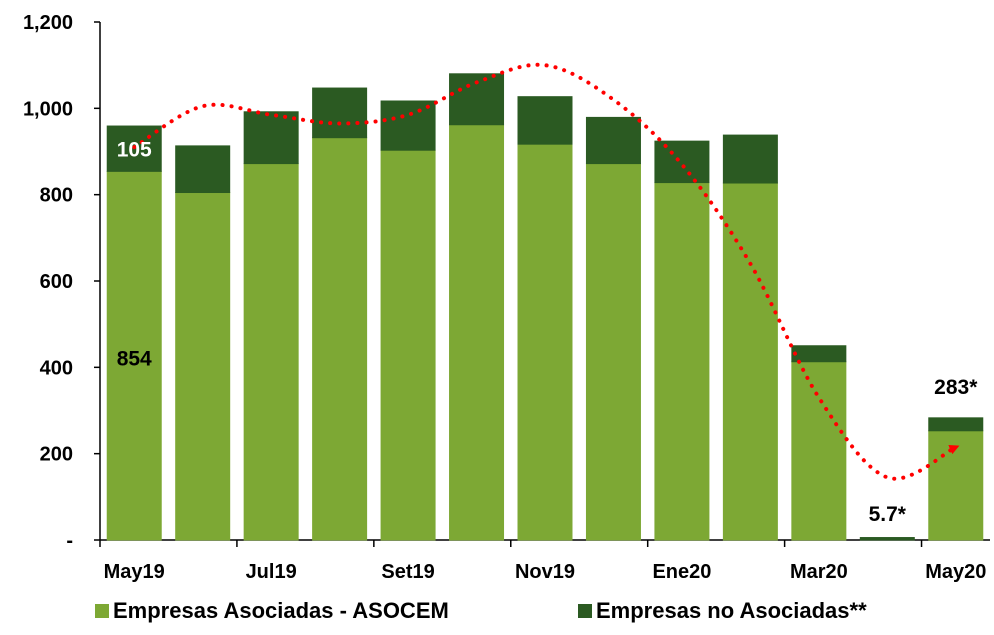 Image resolution: width=994 pixels, height=635 pixels. What do you see at coordinates (955, 572) in the screenshot?
I see `x-tick-label: May20` at bounding box center [955, 572].